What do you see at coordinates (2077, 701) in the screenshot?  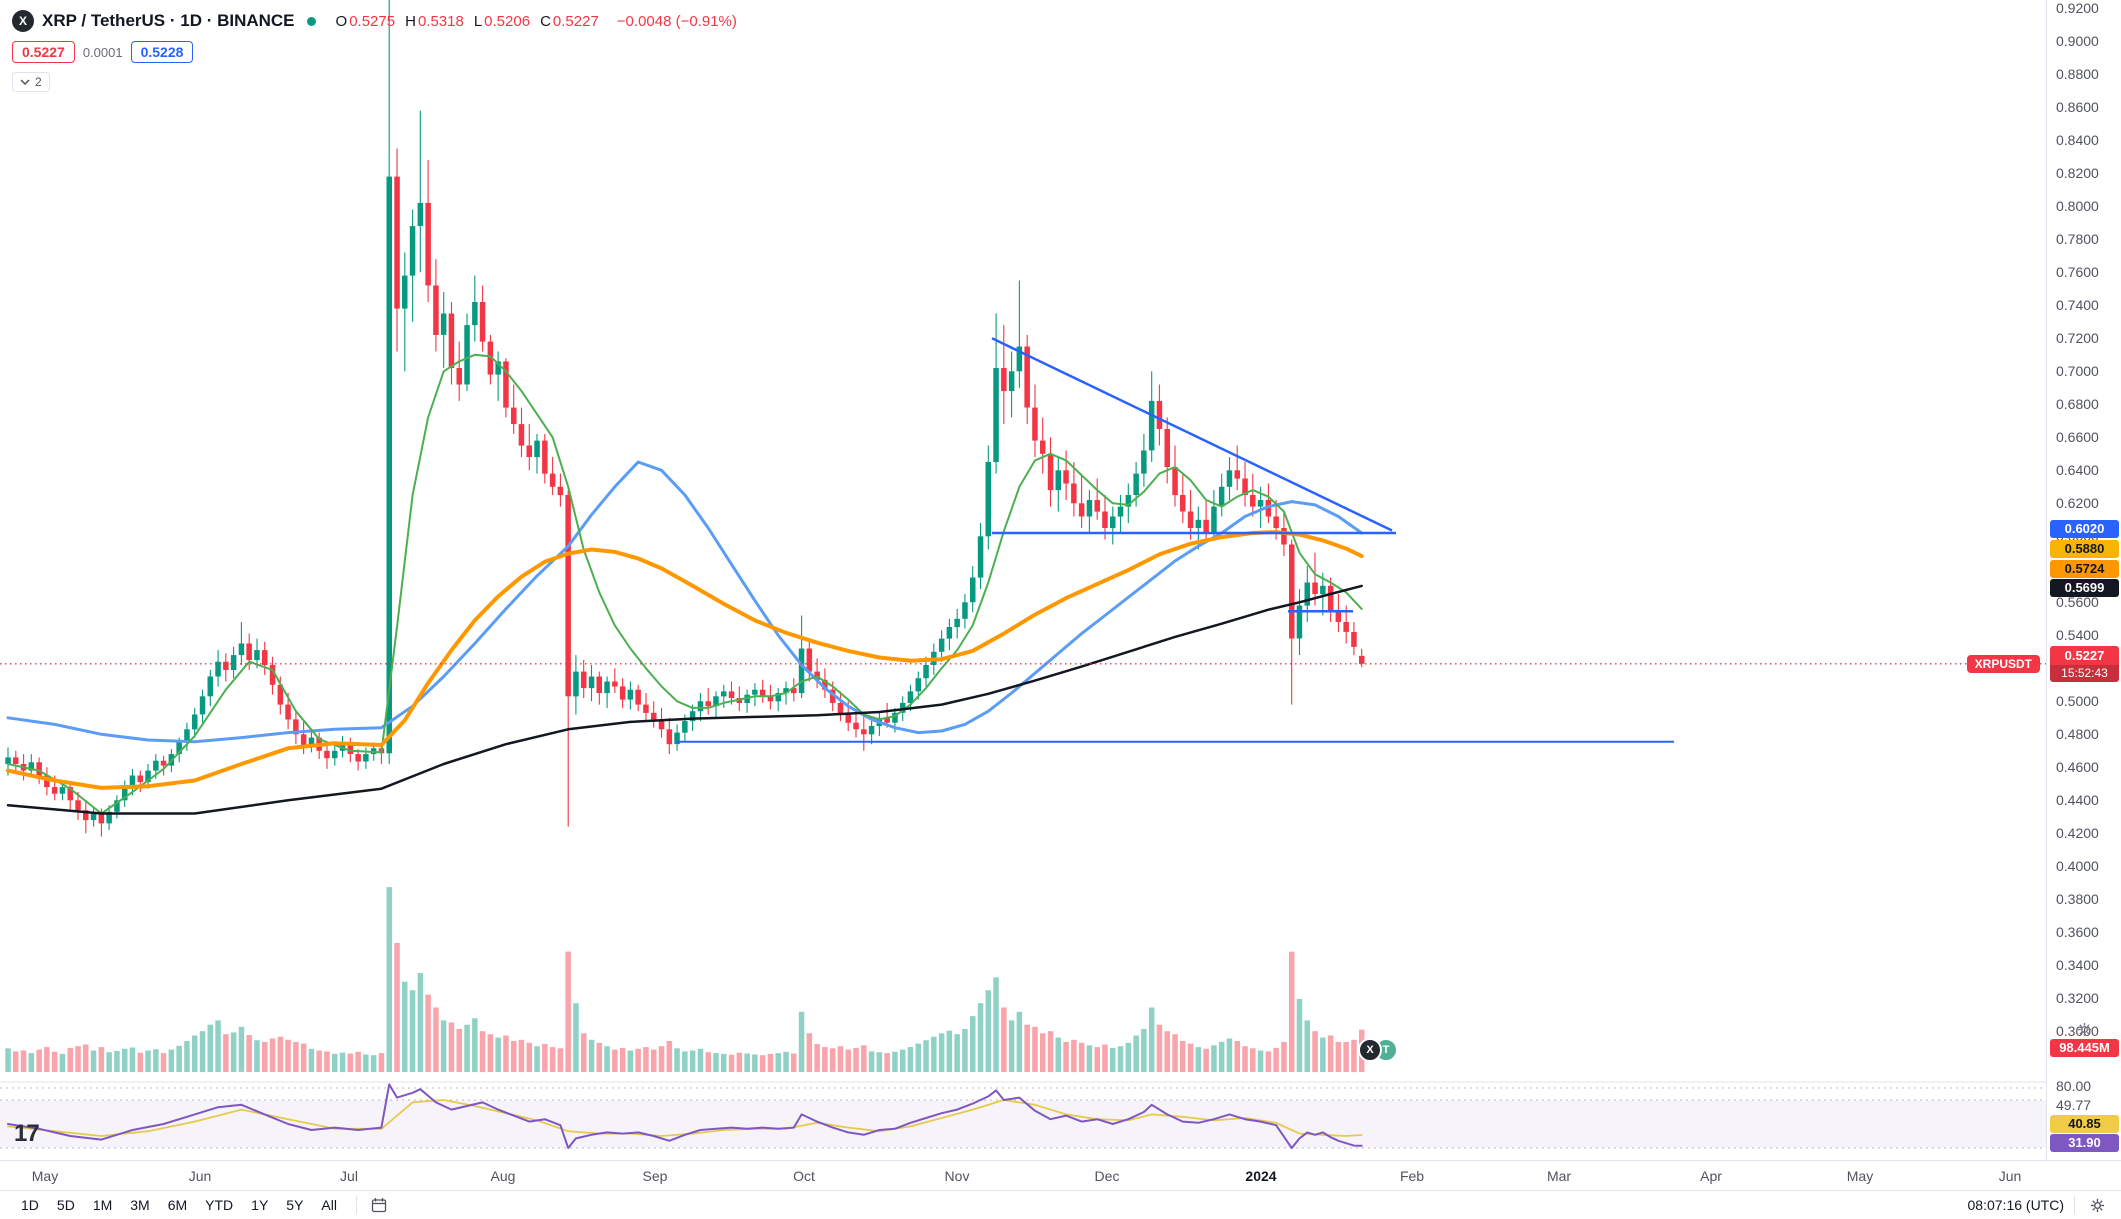 I see `price-axis-label: 0.5000` at bounding box center [2077, 701].